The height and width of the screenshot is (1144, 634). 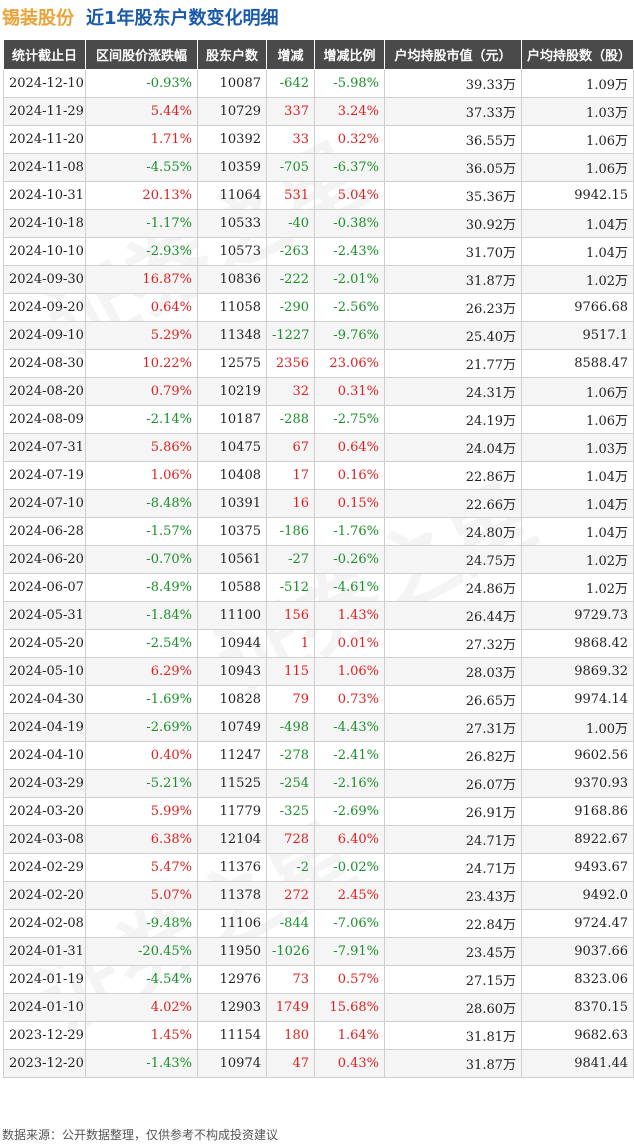 What do you see at coordinates (141, 1035) in the screenshot?
I see `price-change-cell: 1.45%` at bounding box center [141, 1035].